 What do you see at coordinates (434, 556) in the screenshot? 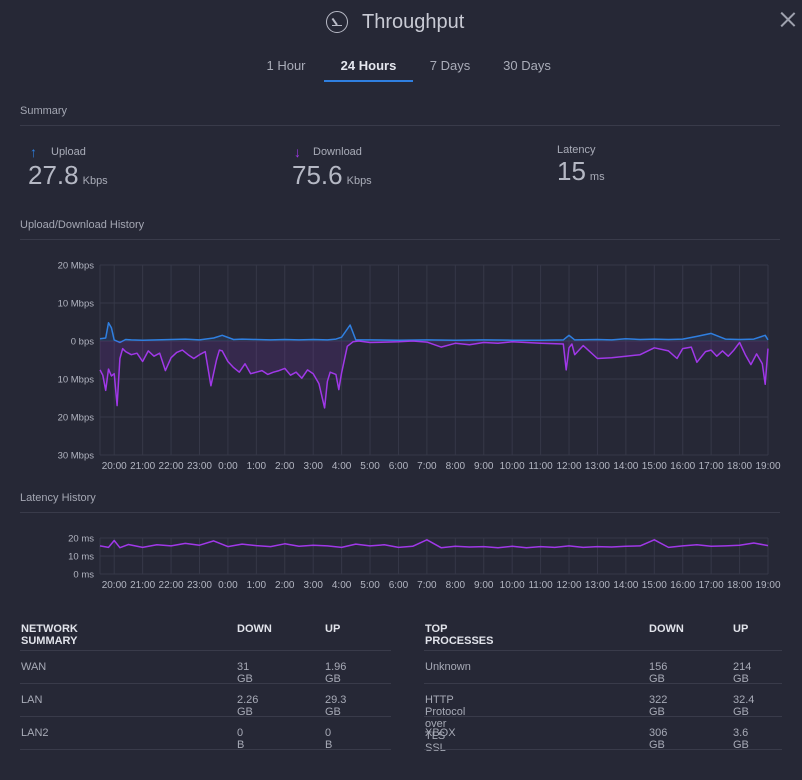
I see `grid` at bounding box center [434, 556].